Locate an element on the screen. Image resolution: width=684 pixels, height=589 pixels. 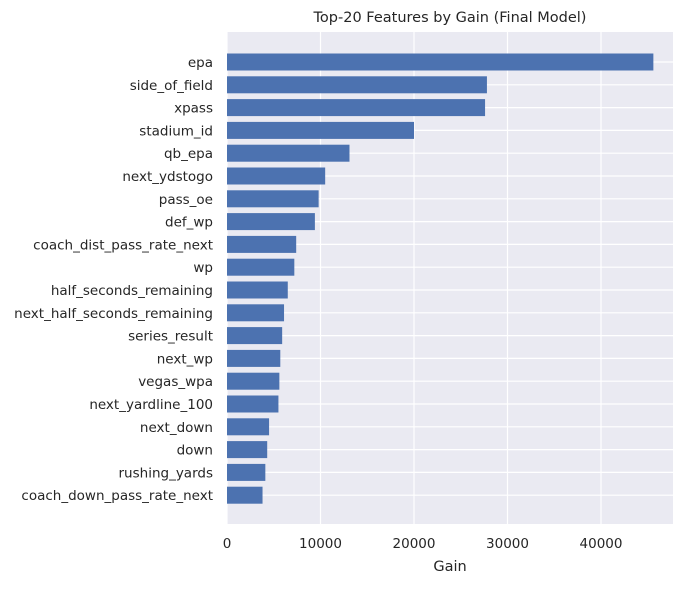
bar-next-half-seconds-remaining is located at coordinates (256, 313).